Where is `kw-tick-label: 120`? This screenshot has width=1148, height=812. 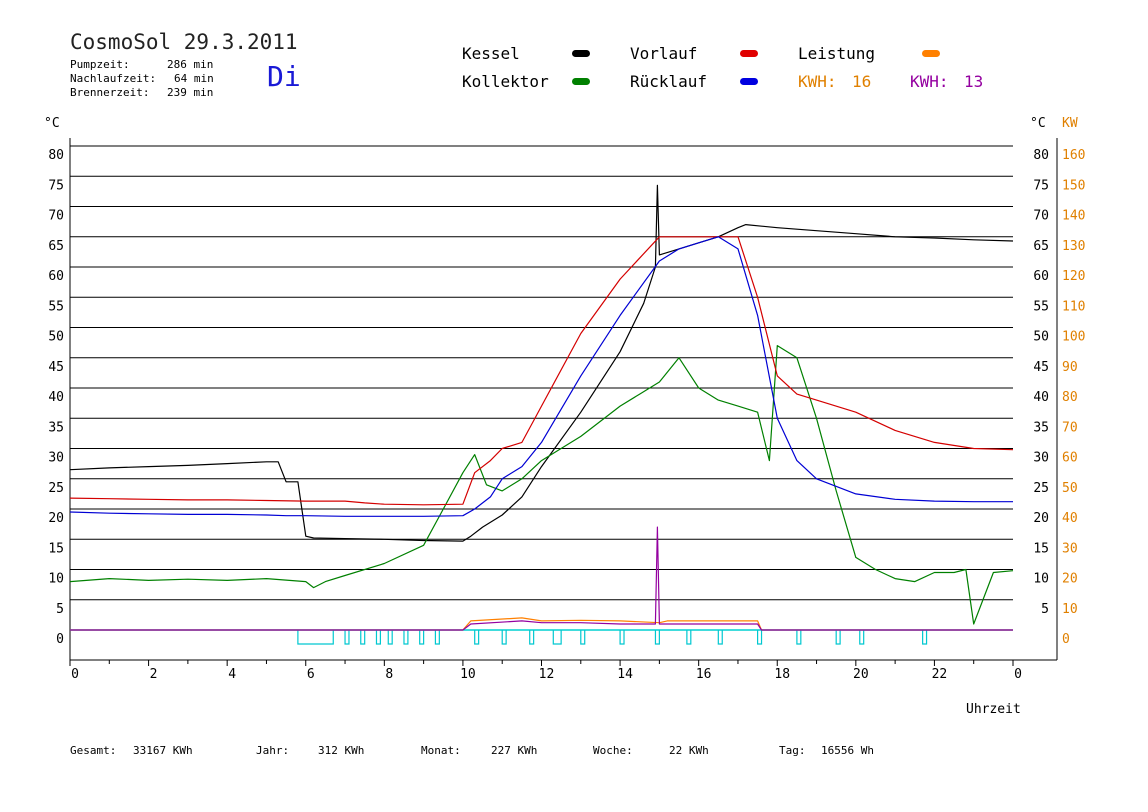
kw-tick-label: 120 is located at coordinates (1073, 276).